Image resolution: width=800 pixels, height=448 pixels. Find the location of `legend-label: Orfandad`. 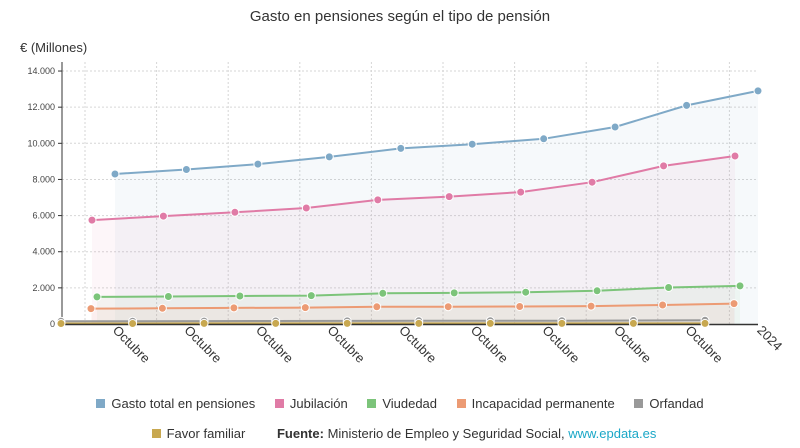

legend-label: Orfandad is located at coordinates (676, 403).